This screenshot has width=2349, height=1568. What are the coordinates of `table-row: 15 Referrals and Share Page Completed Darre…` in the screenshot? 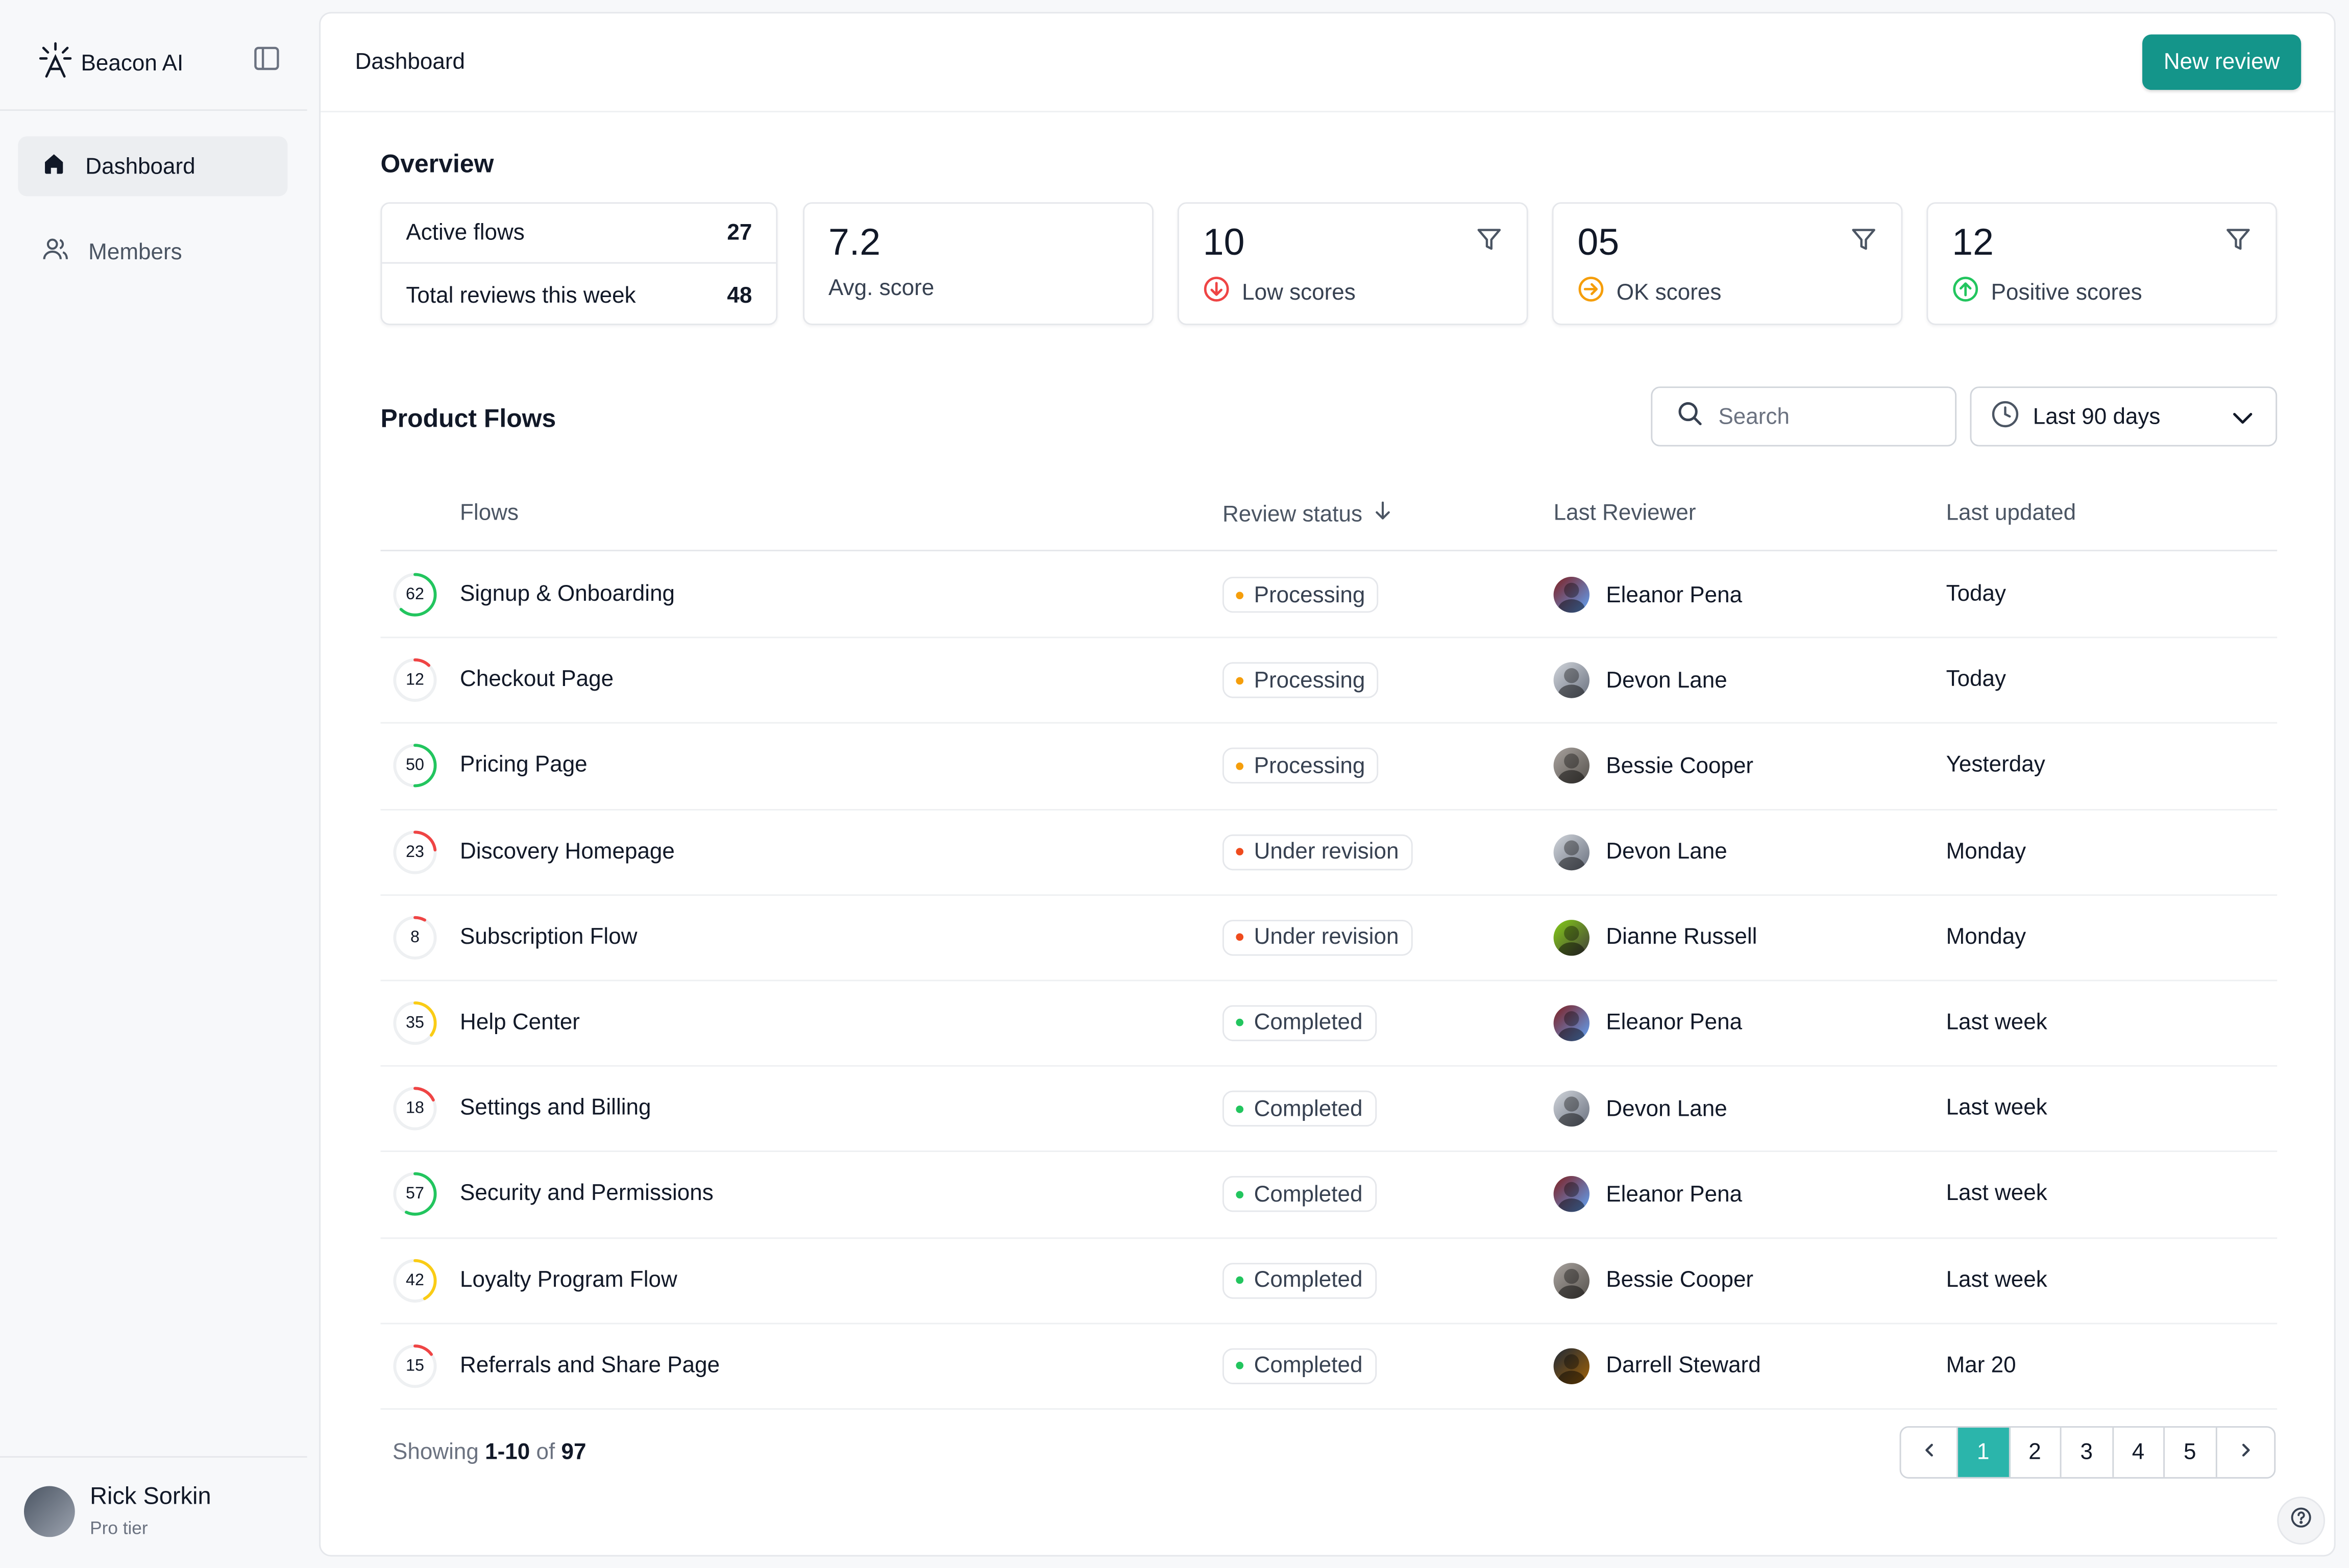 It's located at (1329, 1367).